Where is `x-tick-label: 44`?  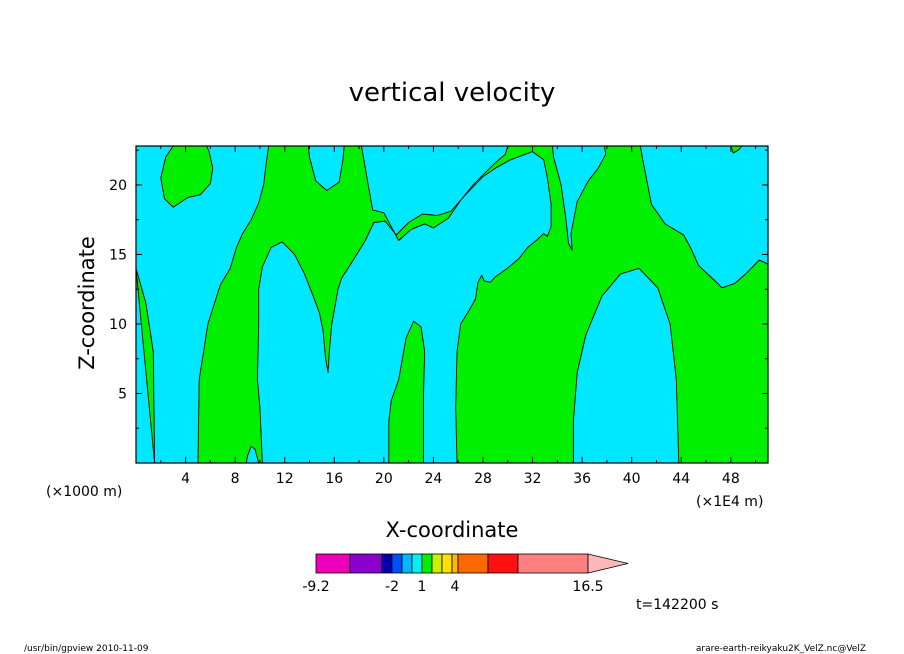
x-tick-label: 44 is located at coordinates (681, 479).